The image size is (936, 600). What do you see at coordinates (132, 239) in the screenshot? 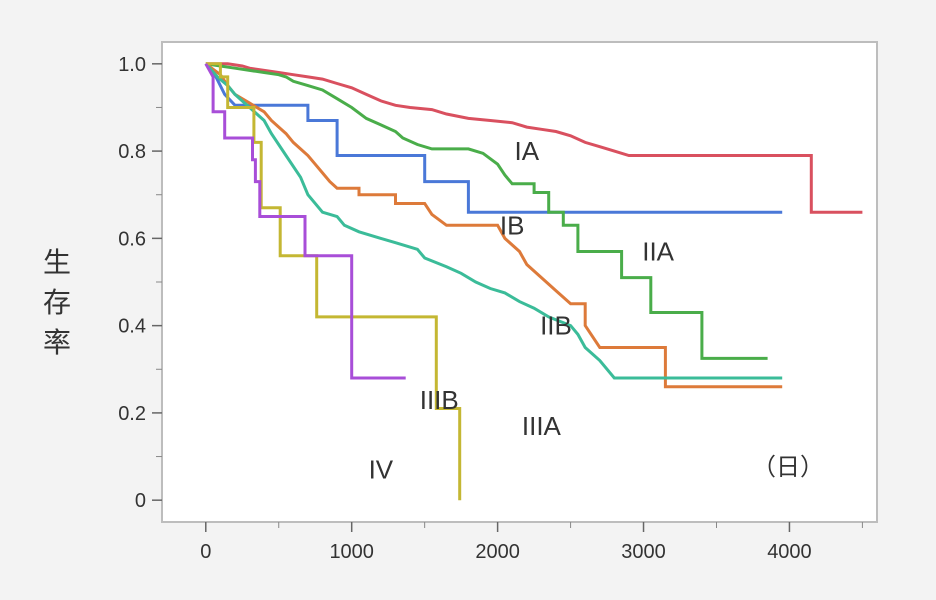
I see `y-tick-label: 0.6` at bounding box center [132, 239].